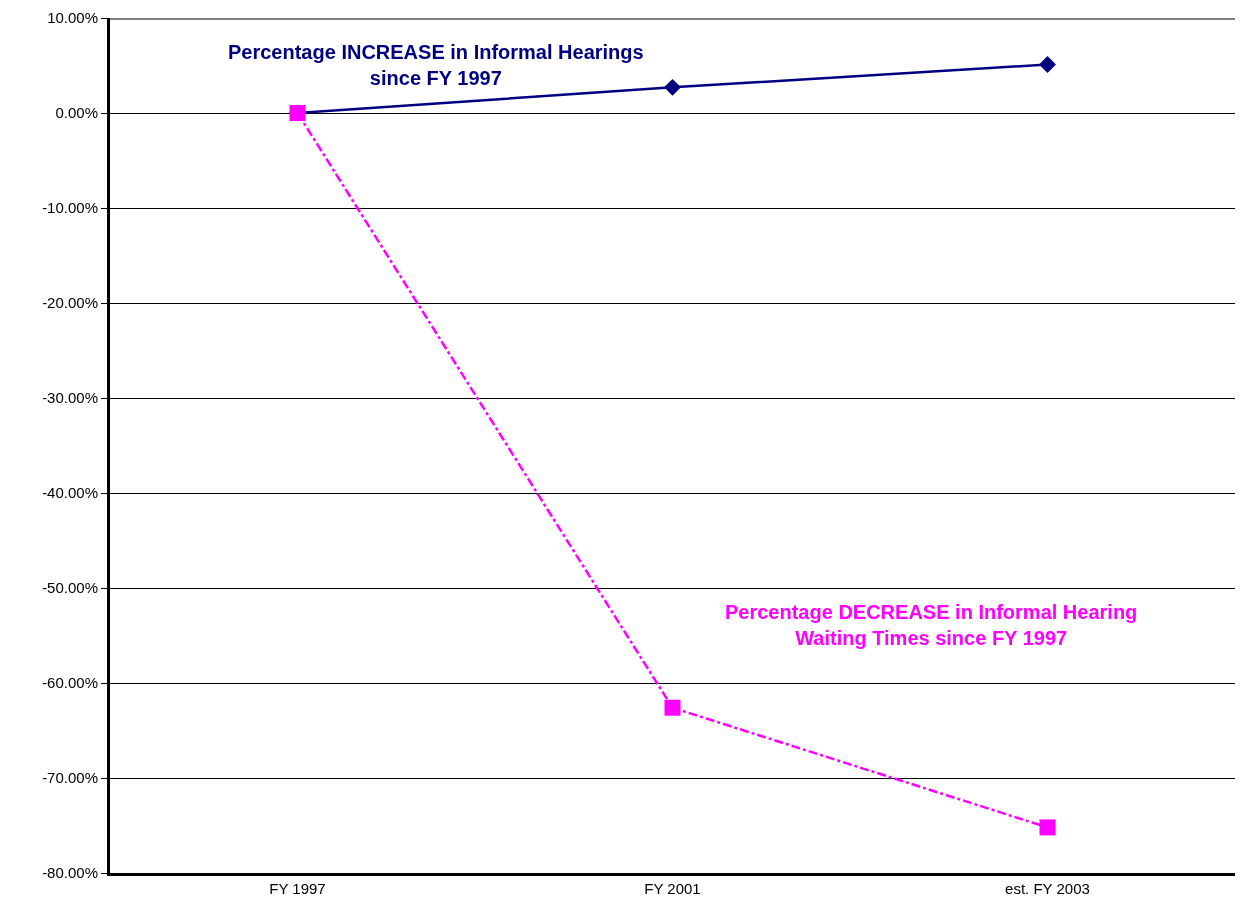  I want to click on y-tick-label: -40.00%, so click(70, 493).